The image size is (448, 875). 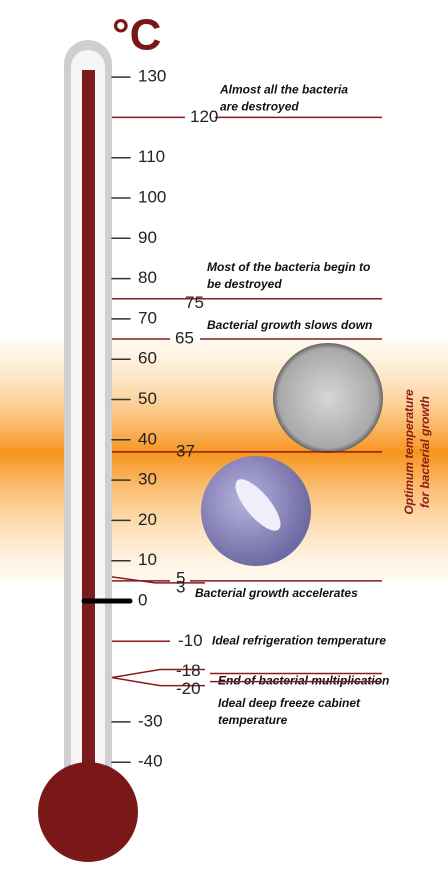 What do you see at coordinates (276, 593) in the screenshot?
I see `annotation-text: Bacterial growth accelerates` at bounding box center [276, 593].